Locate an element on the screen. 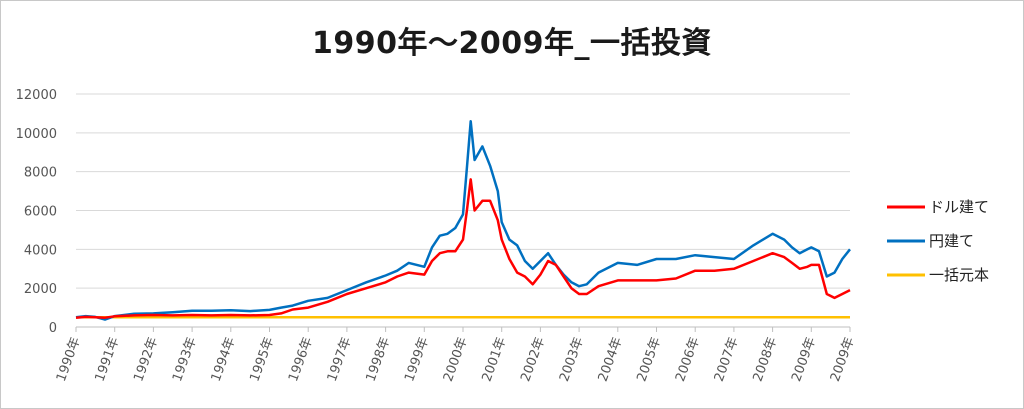  x-tick-label: 1992年 is located at coordinates (146, 359).